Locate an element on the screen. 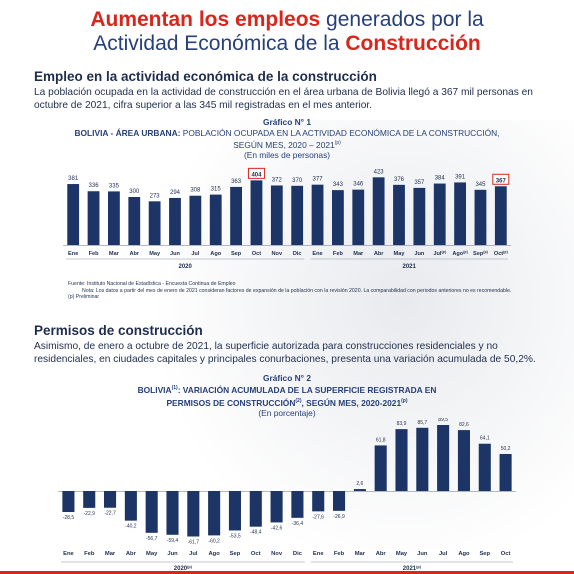 Image resolution: width=574 pixels, height=574 pixels. chart2-value-label: -53,5 is located at coordinates (235, 536).